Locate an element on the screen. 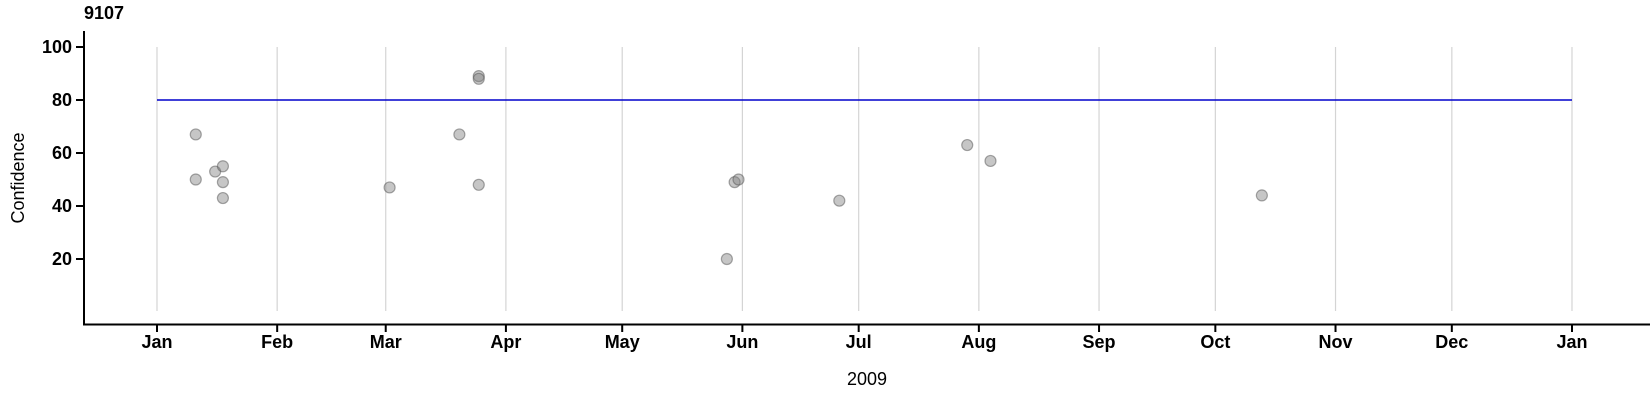 The width and height of the screenshot is (1650, 400). x-tick-label-mar-2: Mar is located at coordinates (385, 342).